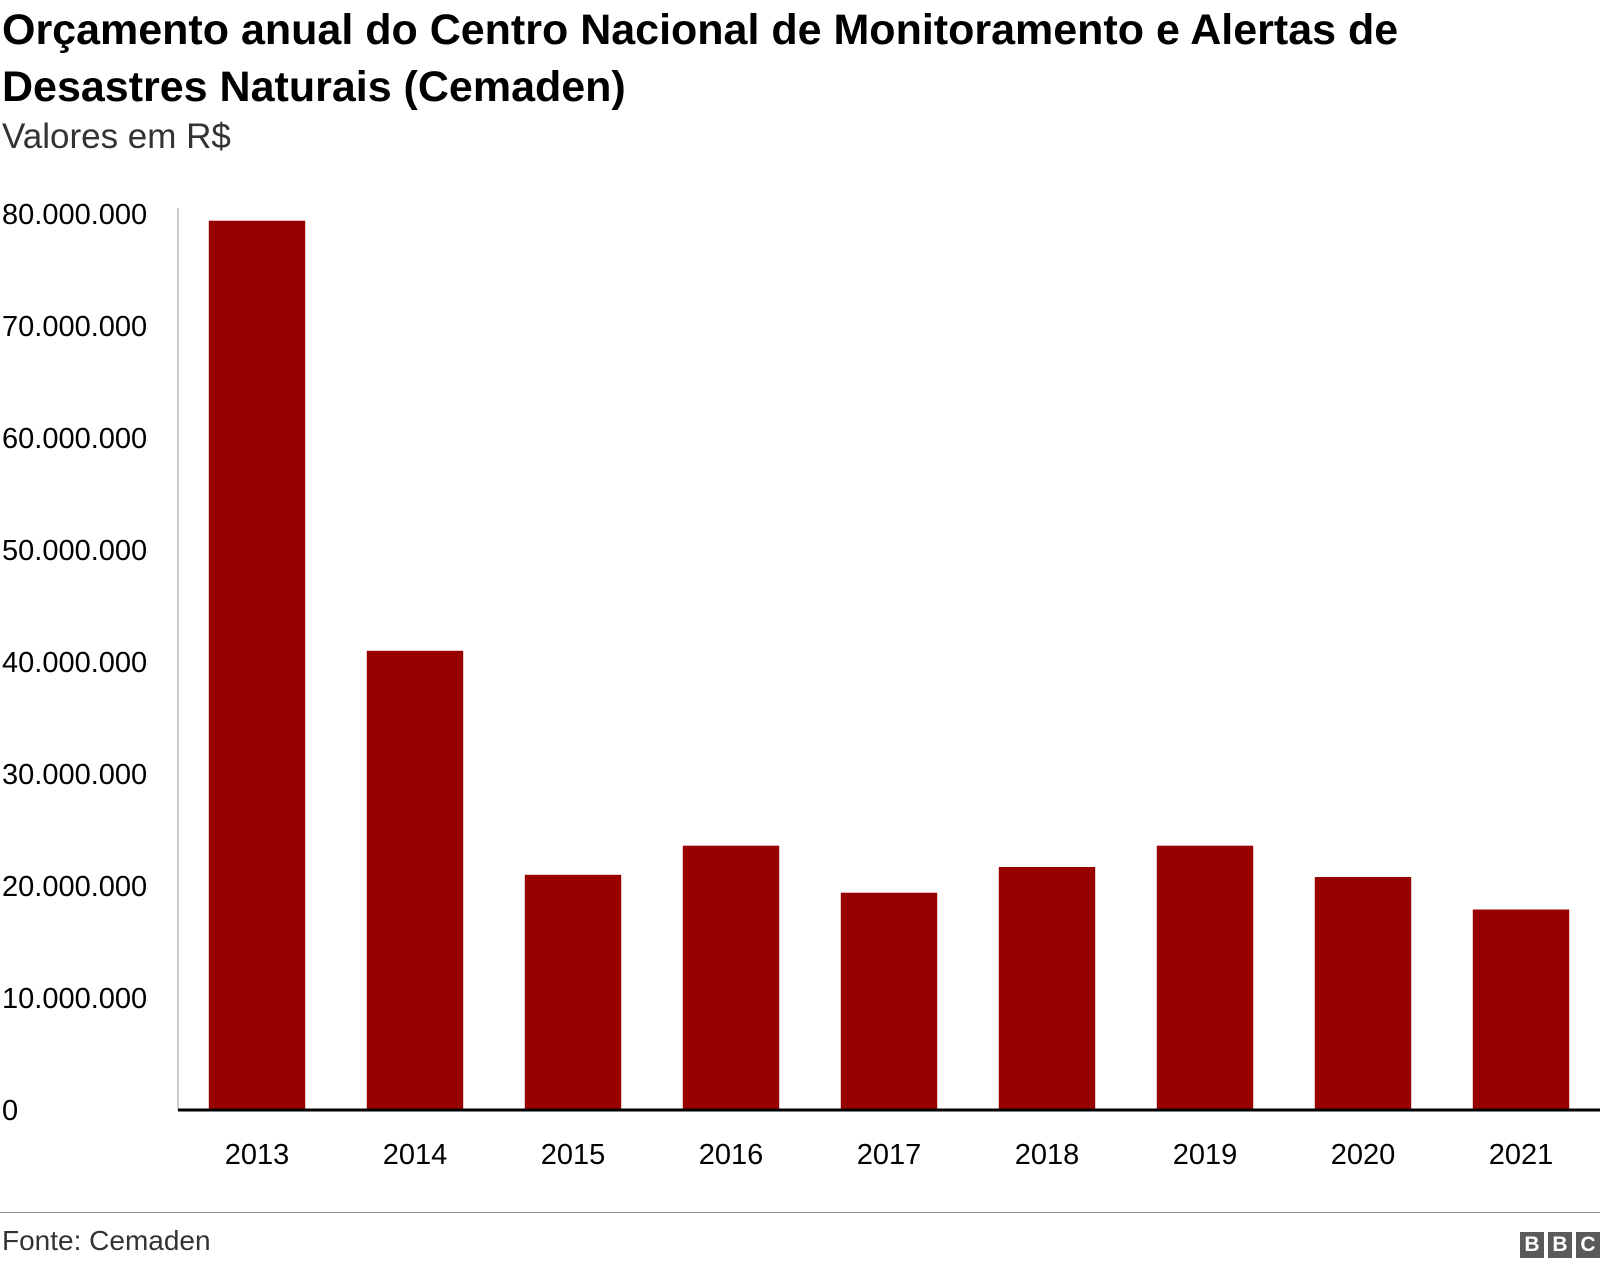 This screenshot has height=1267, width=1600. Describe the element at coordinates (1521, 1155) in the screenshot. I see `x-tick-label: 2021` at that location.